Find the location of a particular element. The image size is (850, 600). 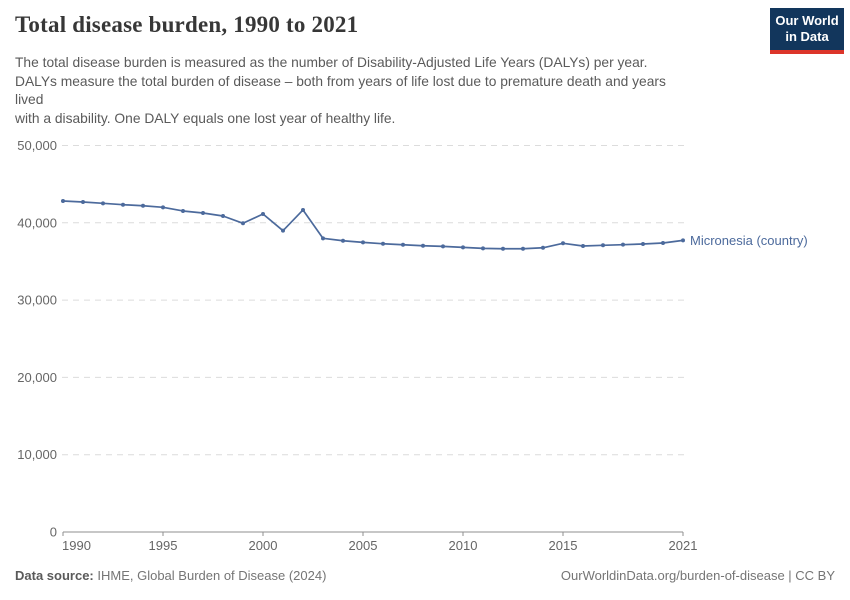

data-line is located at coordinates (373, 225).